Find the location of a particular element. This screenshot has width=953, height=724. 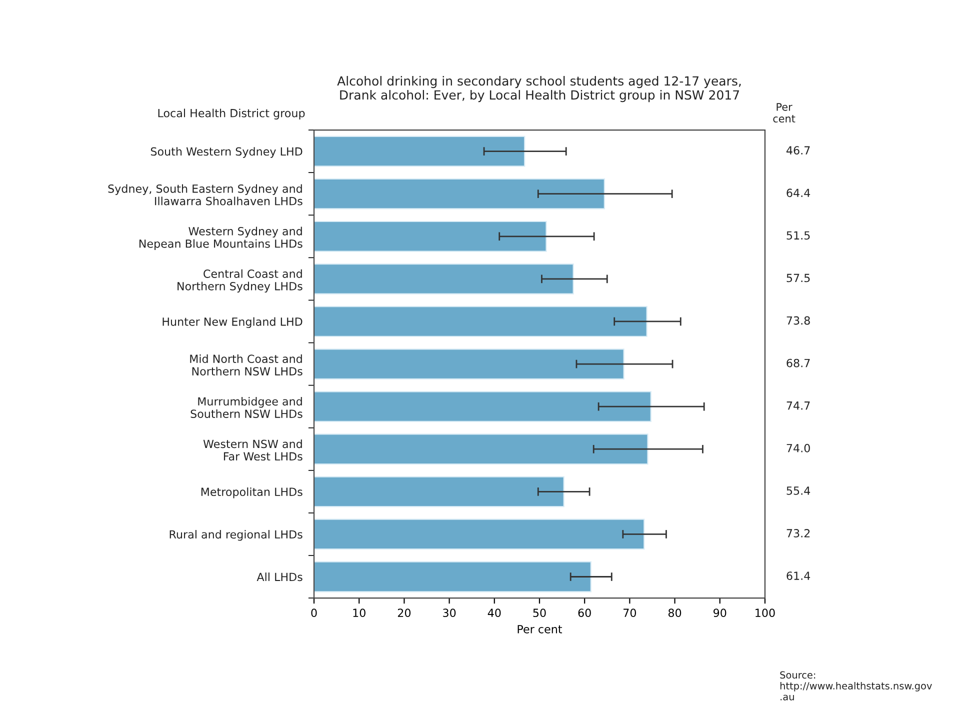

y-axis-title: Local Health District group is located at coordinates (231, 114).